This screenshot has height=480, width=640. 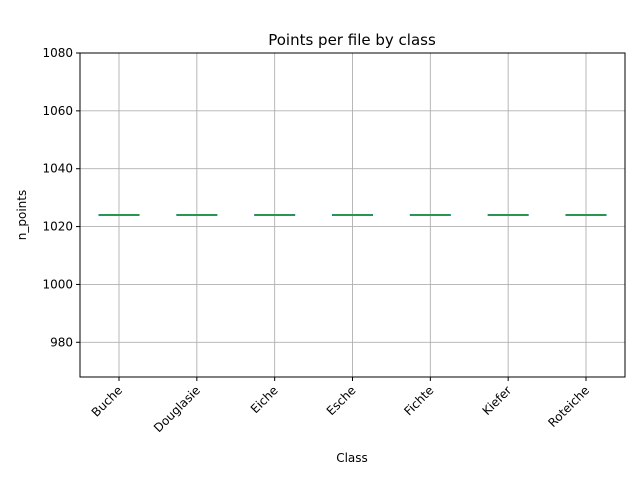 I want to click on y-tick-label: 1060, so click(x=57, y=111).